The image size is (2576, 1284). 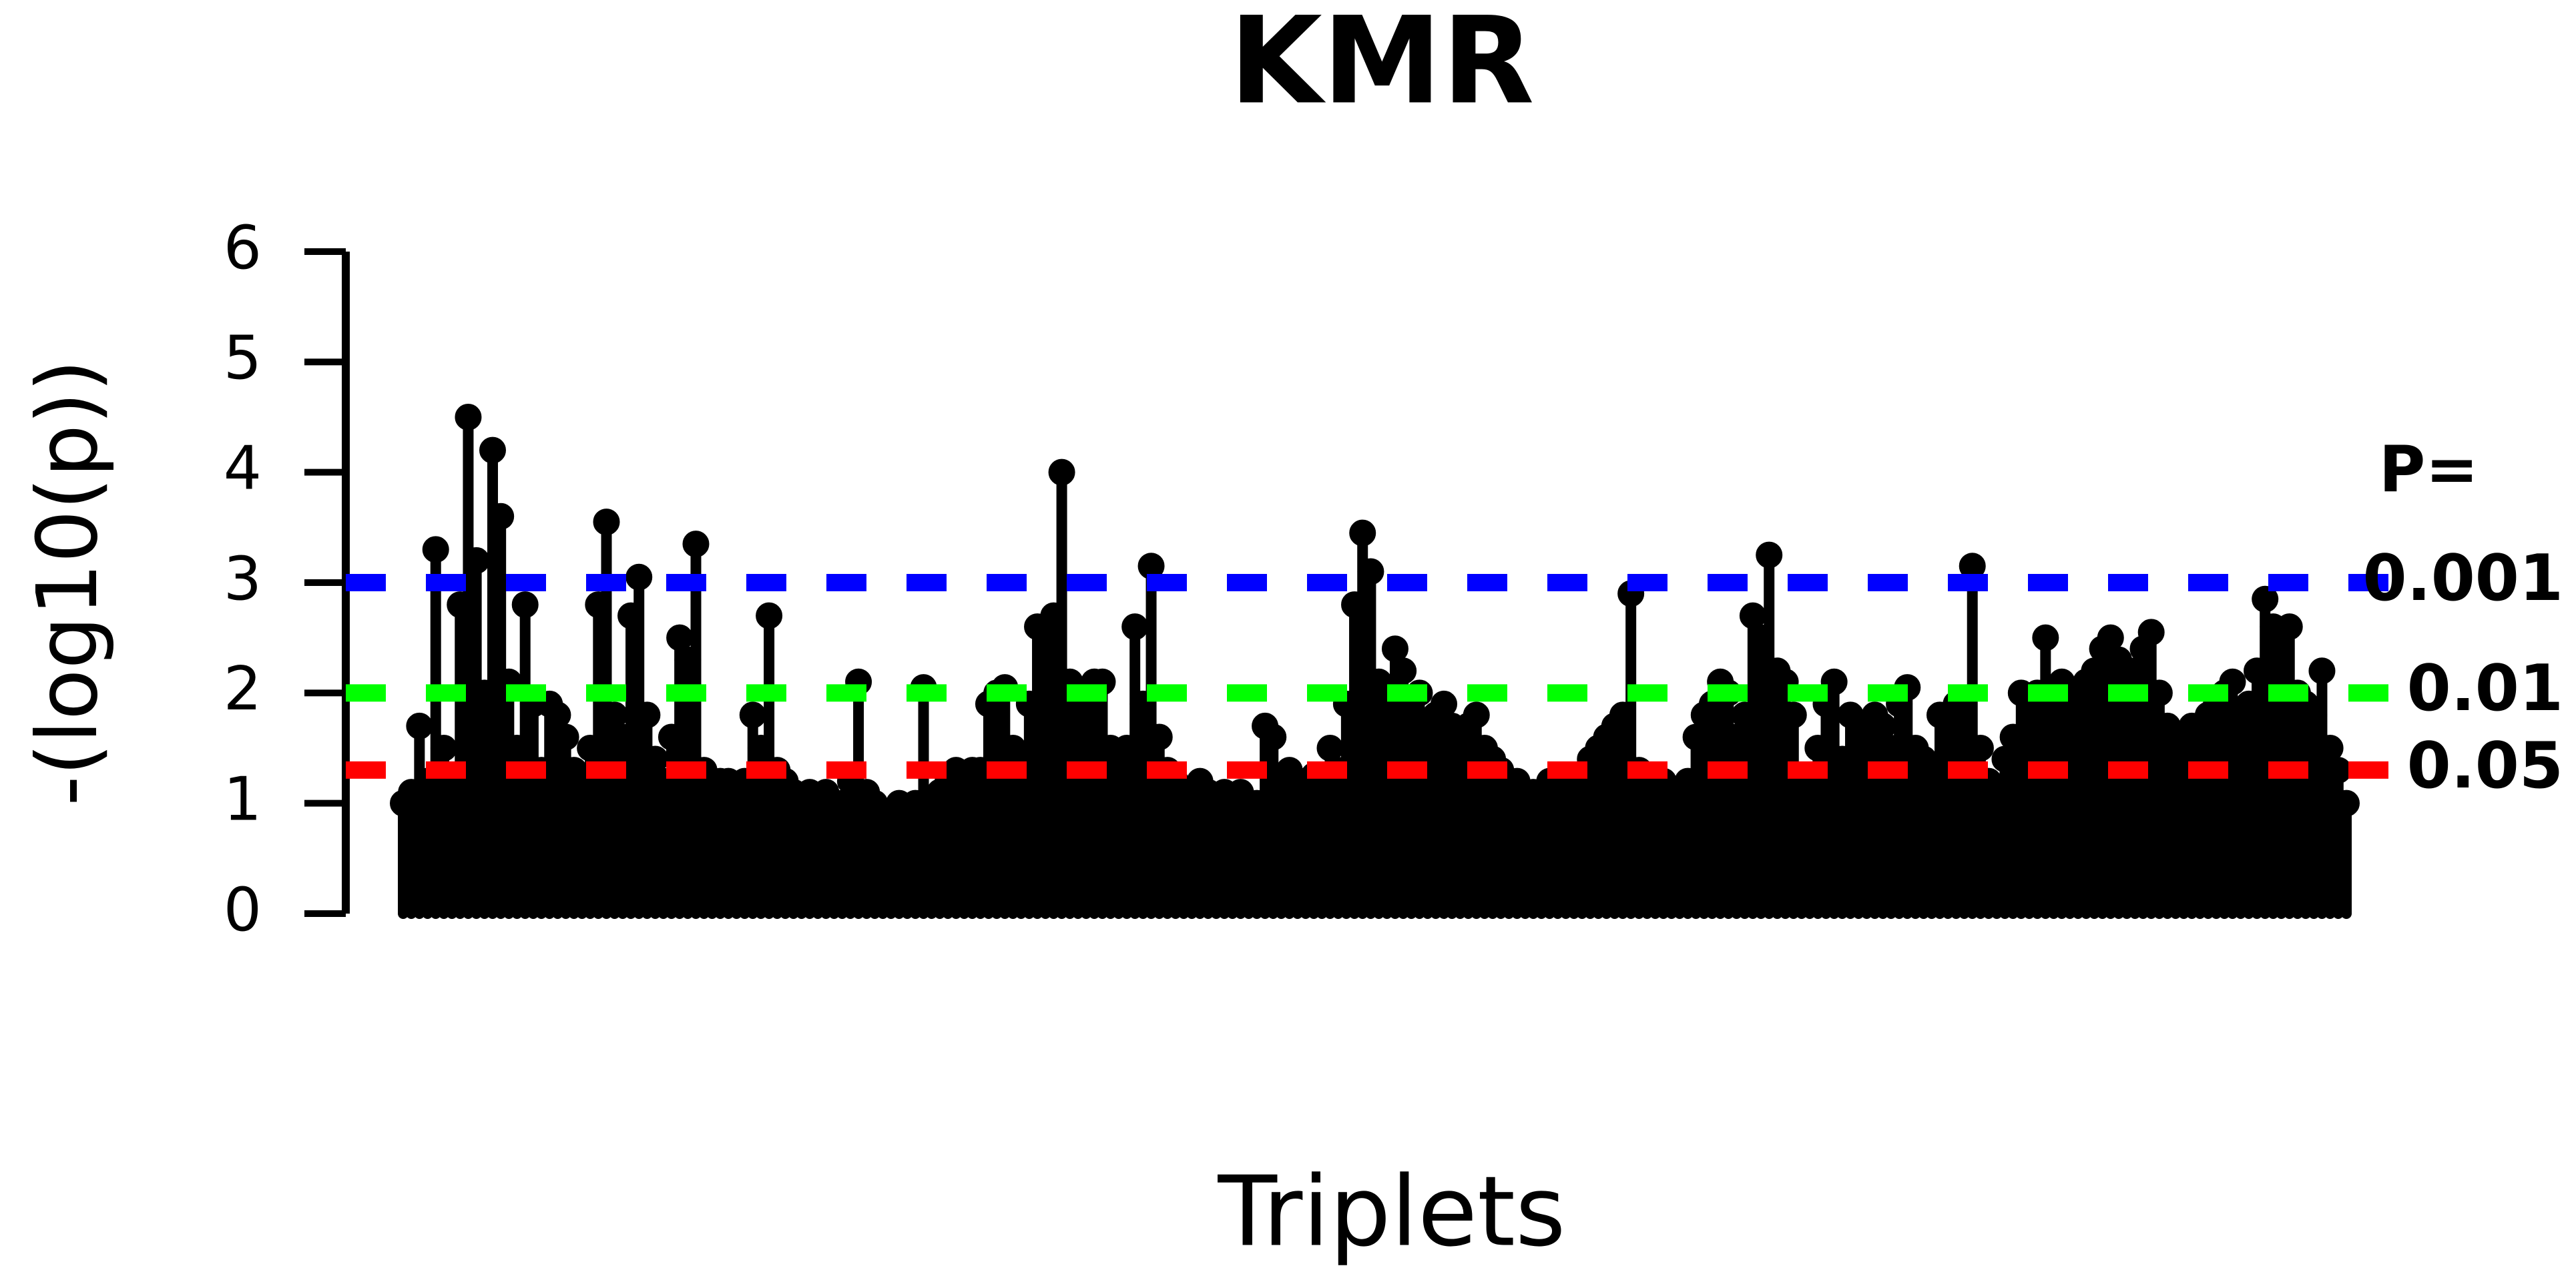 What do you see at coordinates (2429, 470) in the screenshot?
I see `threshold-title: P=` at bounding box center [2429, 470].